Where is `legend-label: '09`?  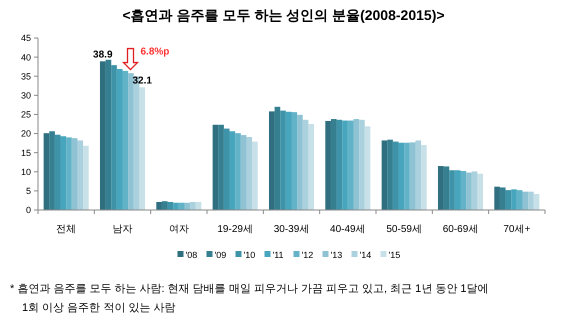
legend-label: '09 is located at coordinates (220, 255).